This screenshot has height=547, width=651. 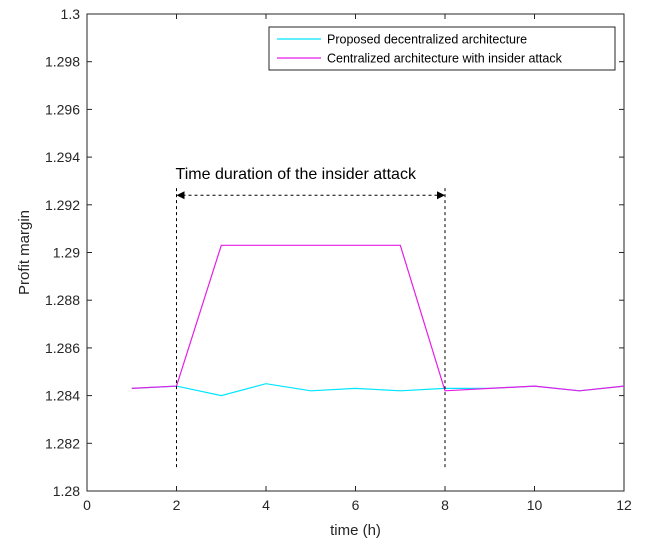 I want to click on y-axis-label: Profit margin, so click(x=24, y=252).